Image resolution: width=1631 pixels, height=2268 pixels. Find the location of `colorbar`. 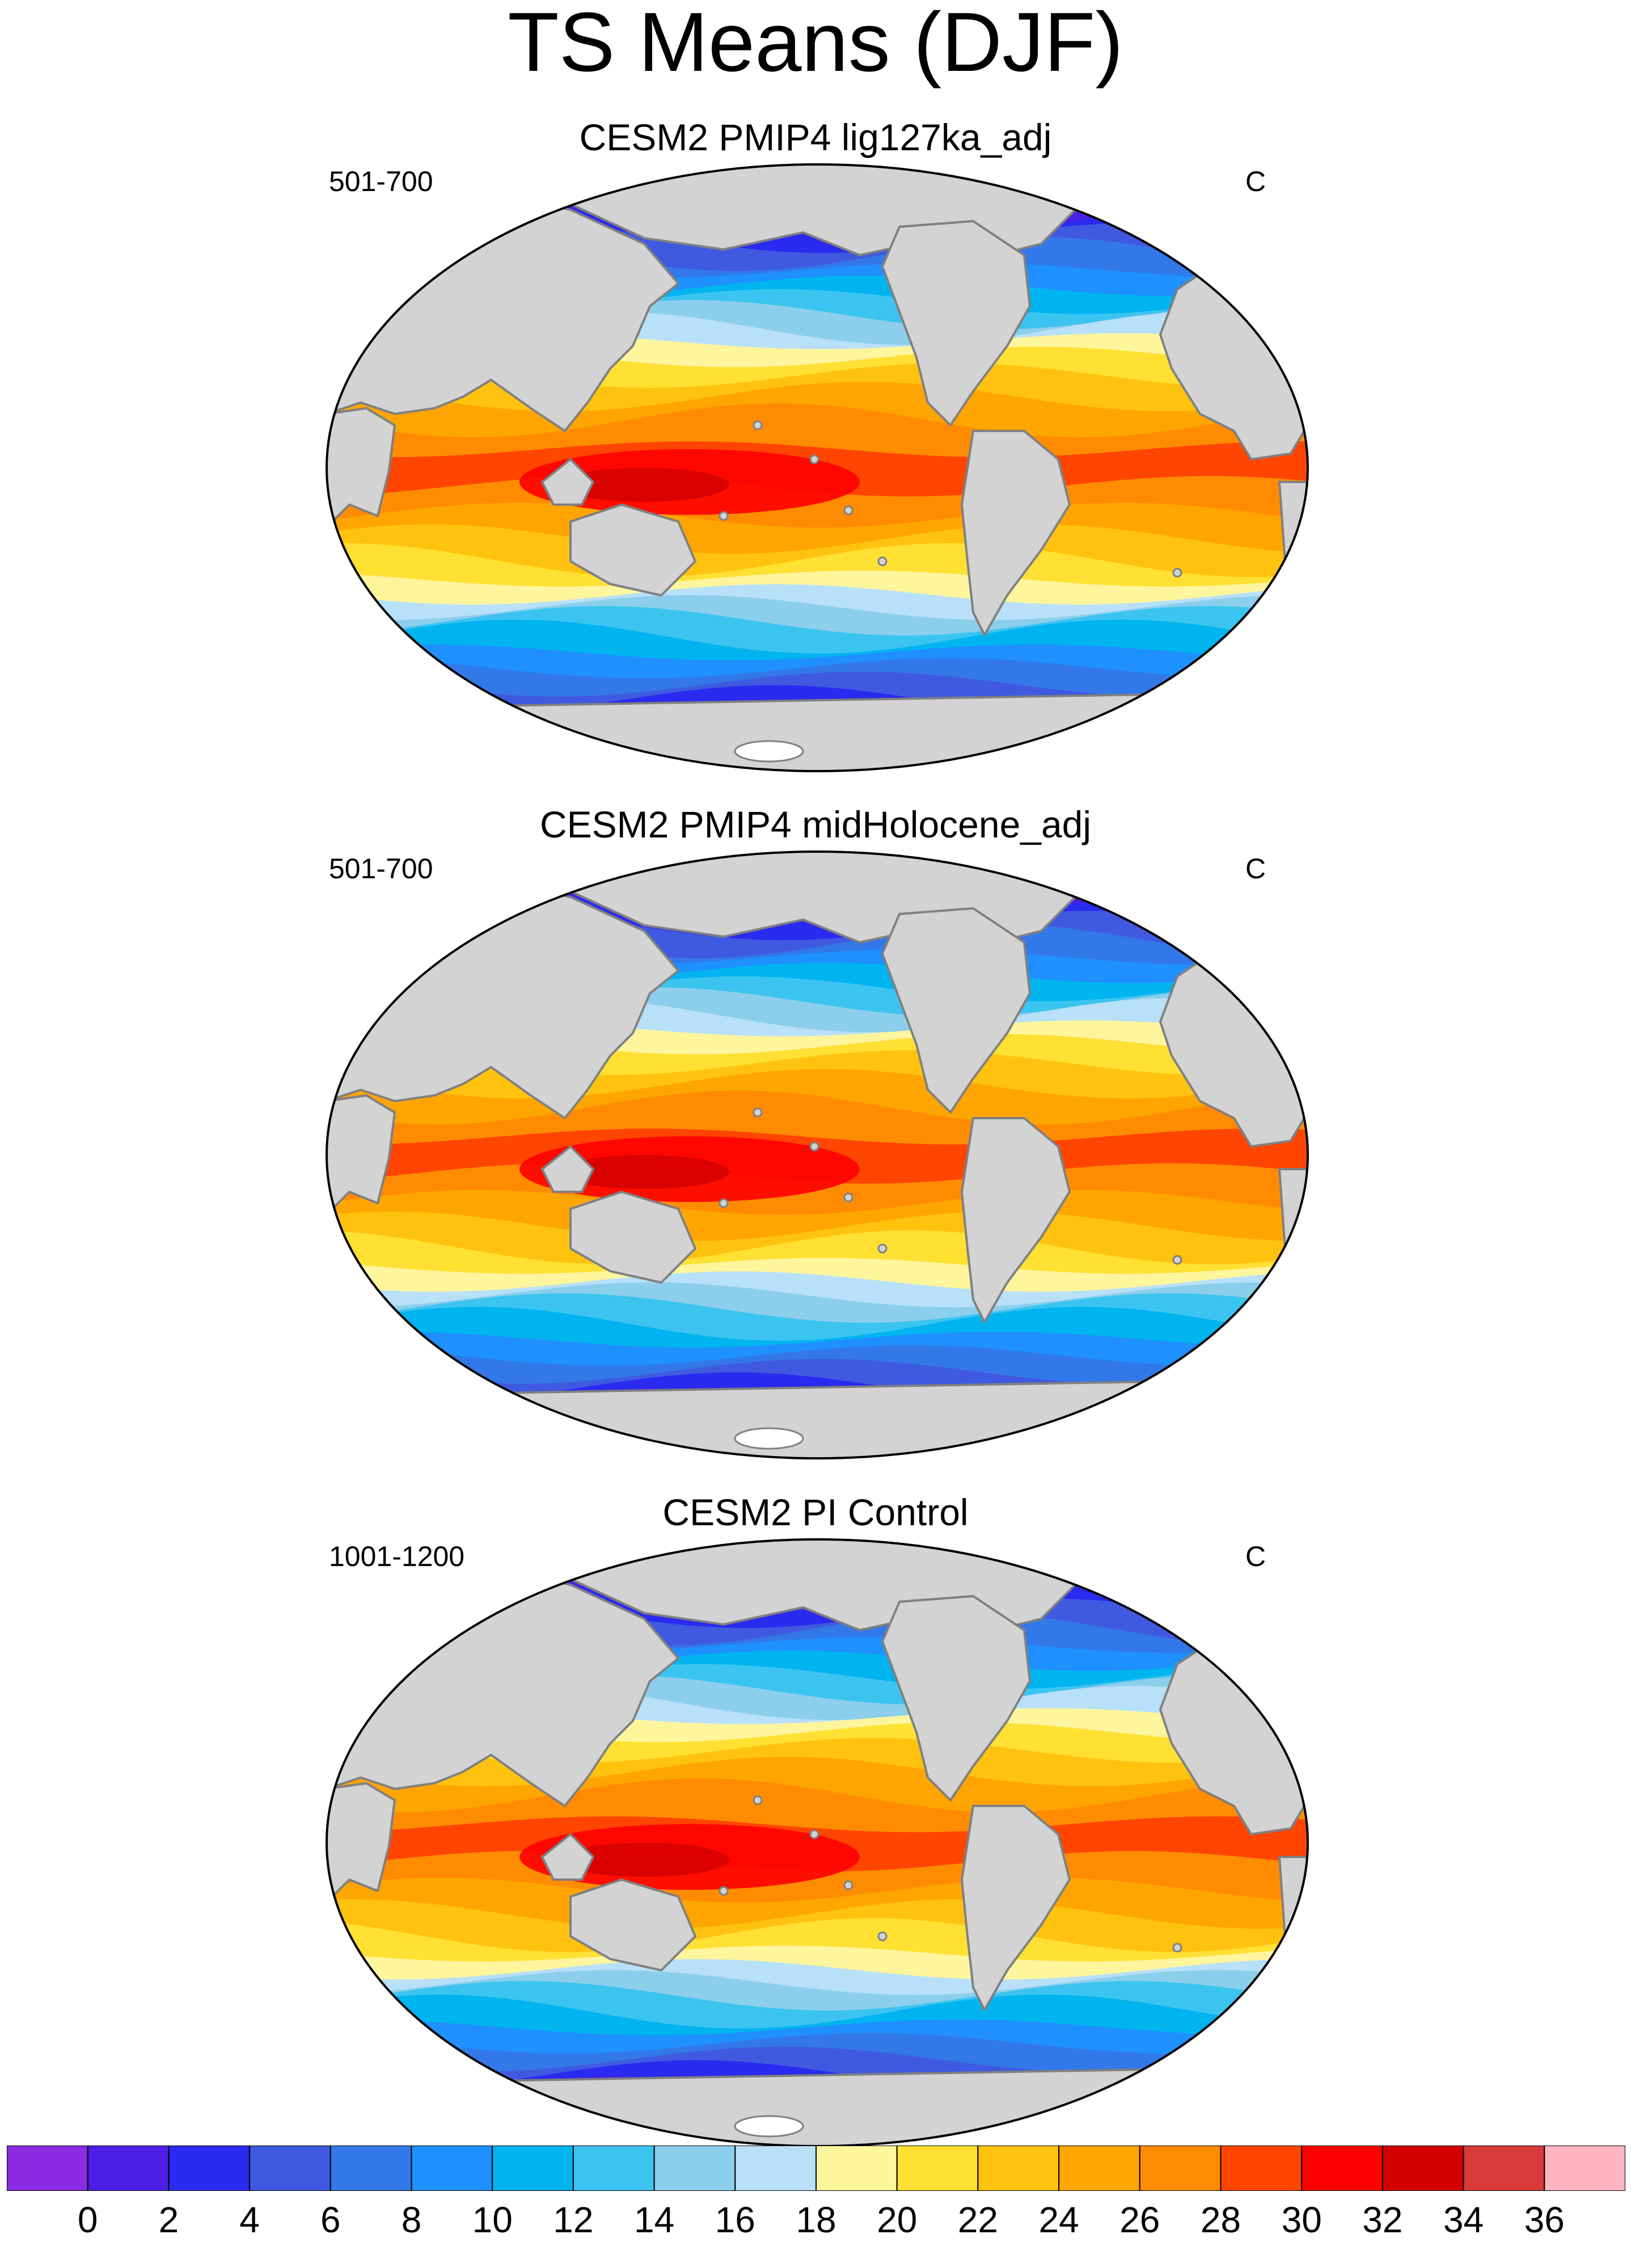

colorbar is located at coordinates (816, 2168).